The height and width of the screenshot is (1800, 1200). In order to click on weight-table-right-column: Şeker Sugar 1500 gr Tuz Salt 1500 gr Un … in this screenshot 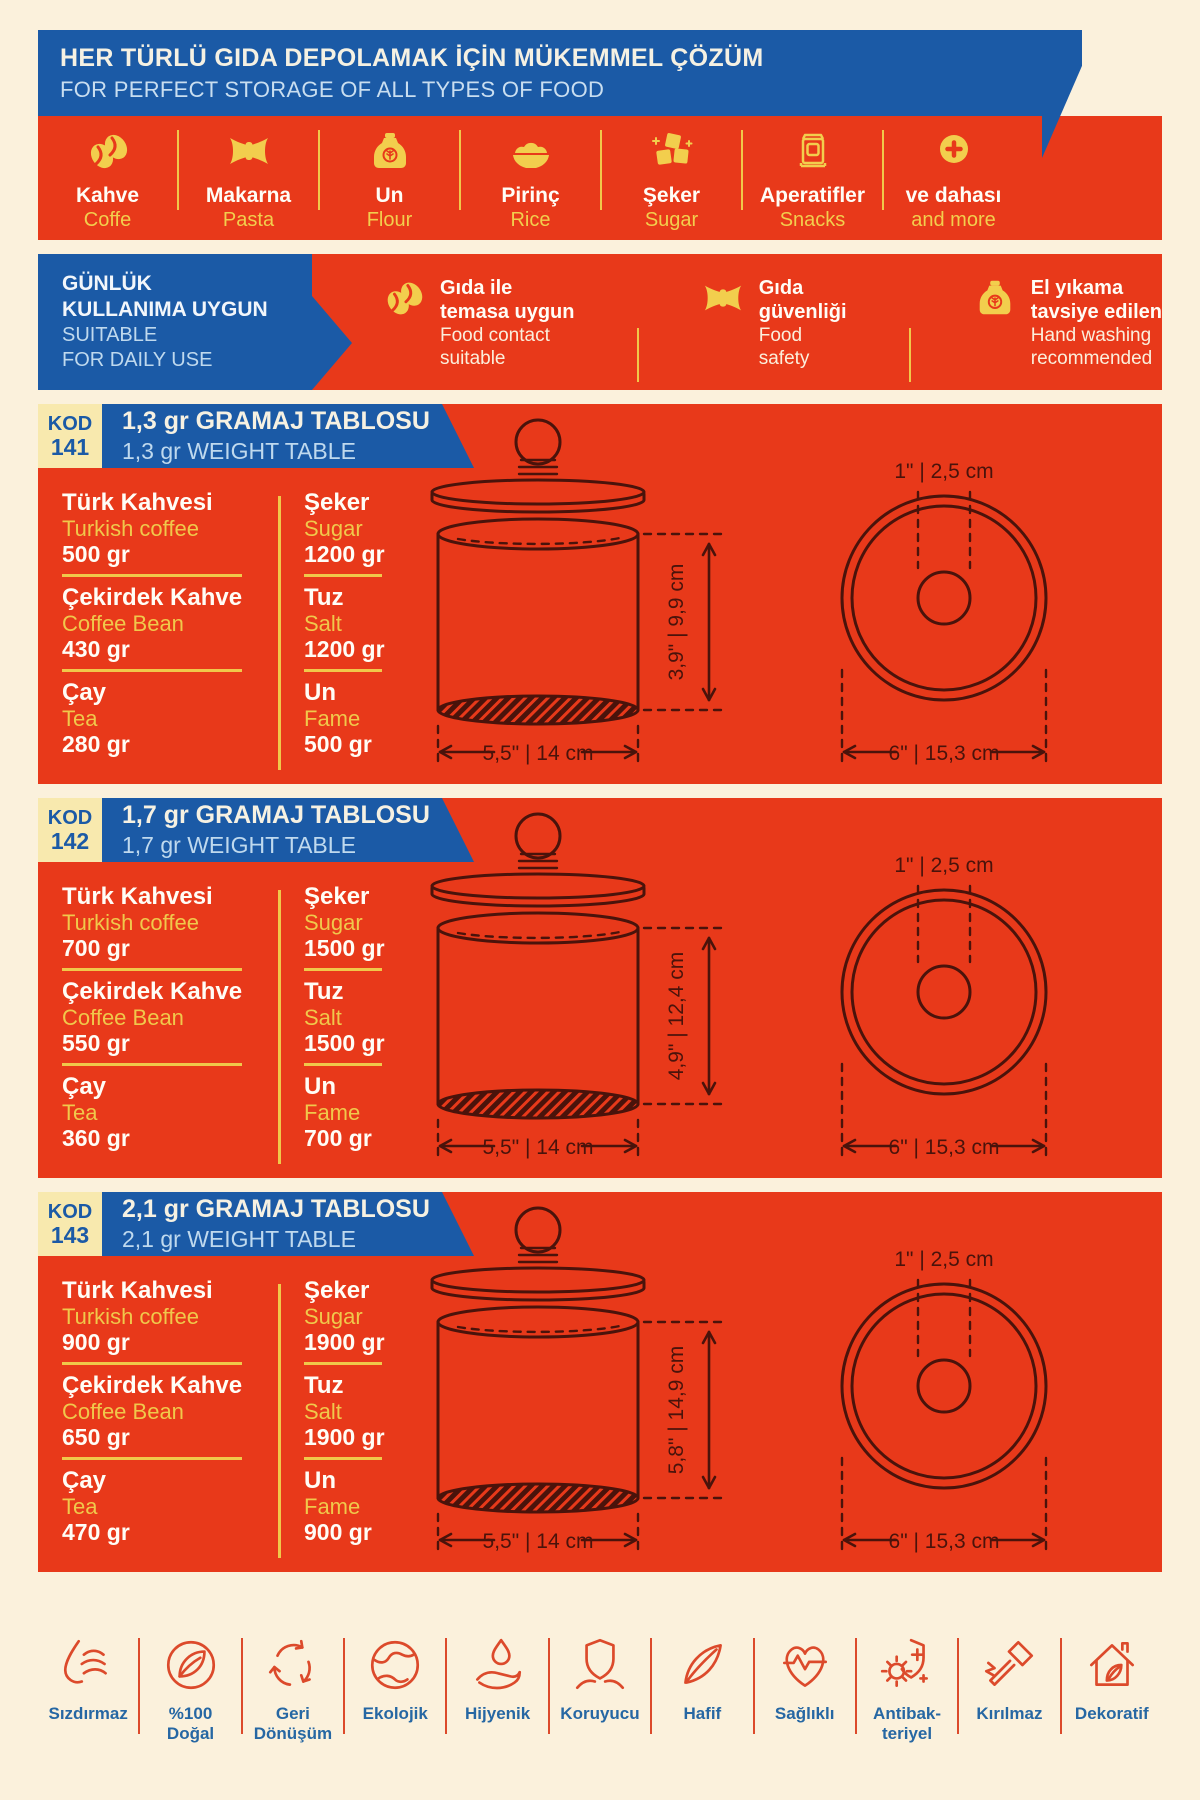, I will do `click(379, 1017)`.